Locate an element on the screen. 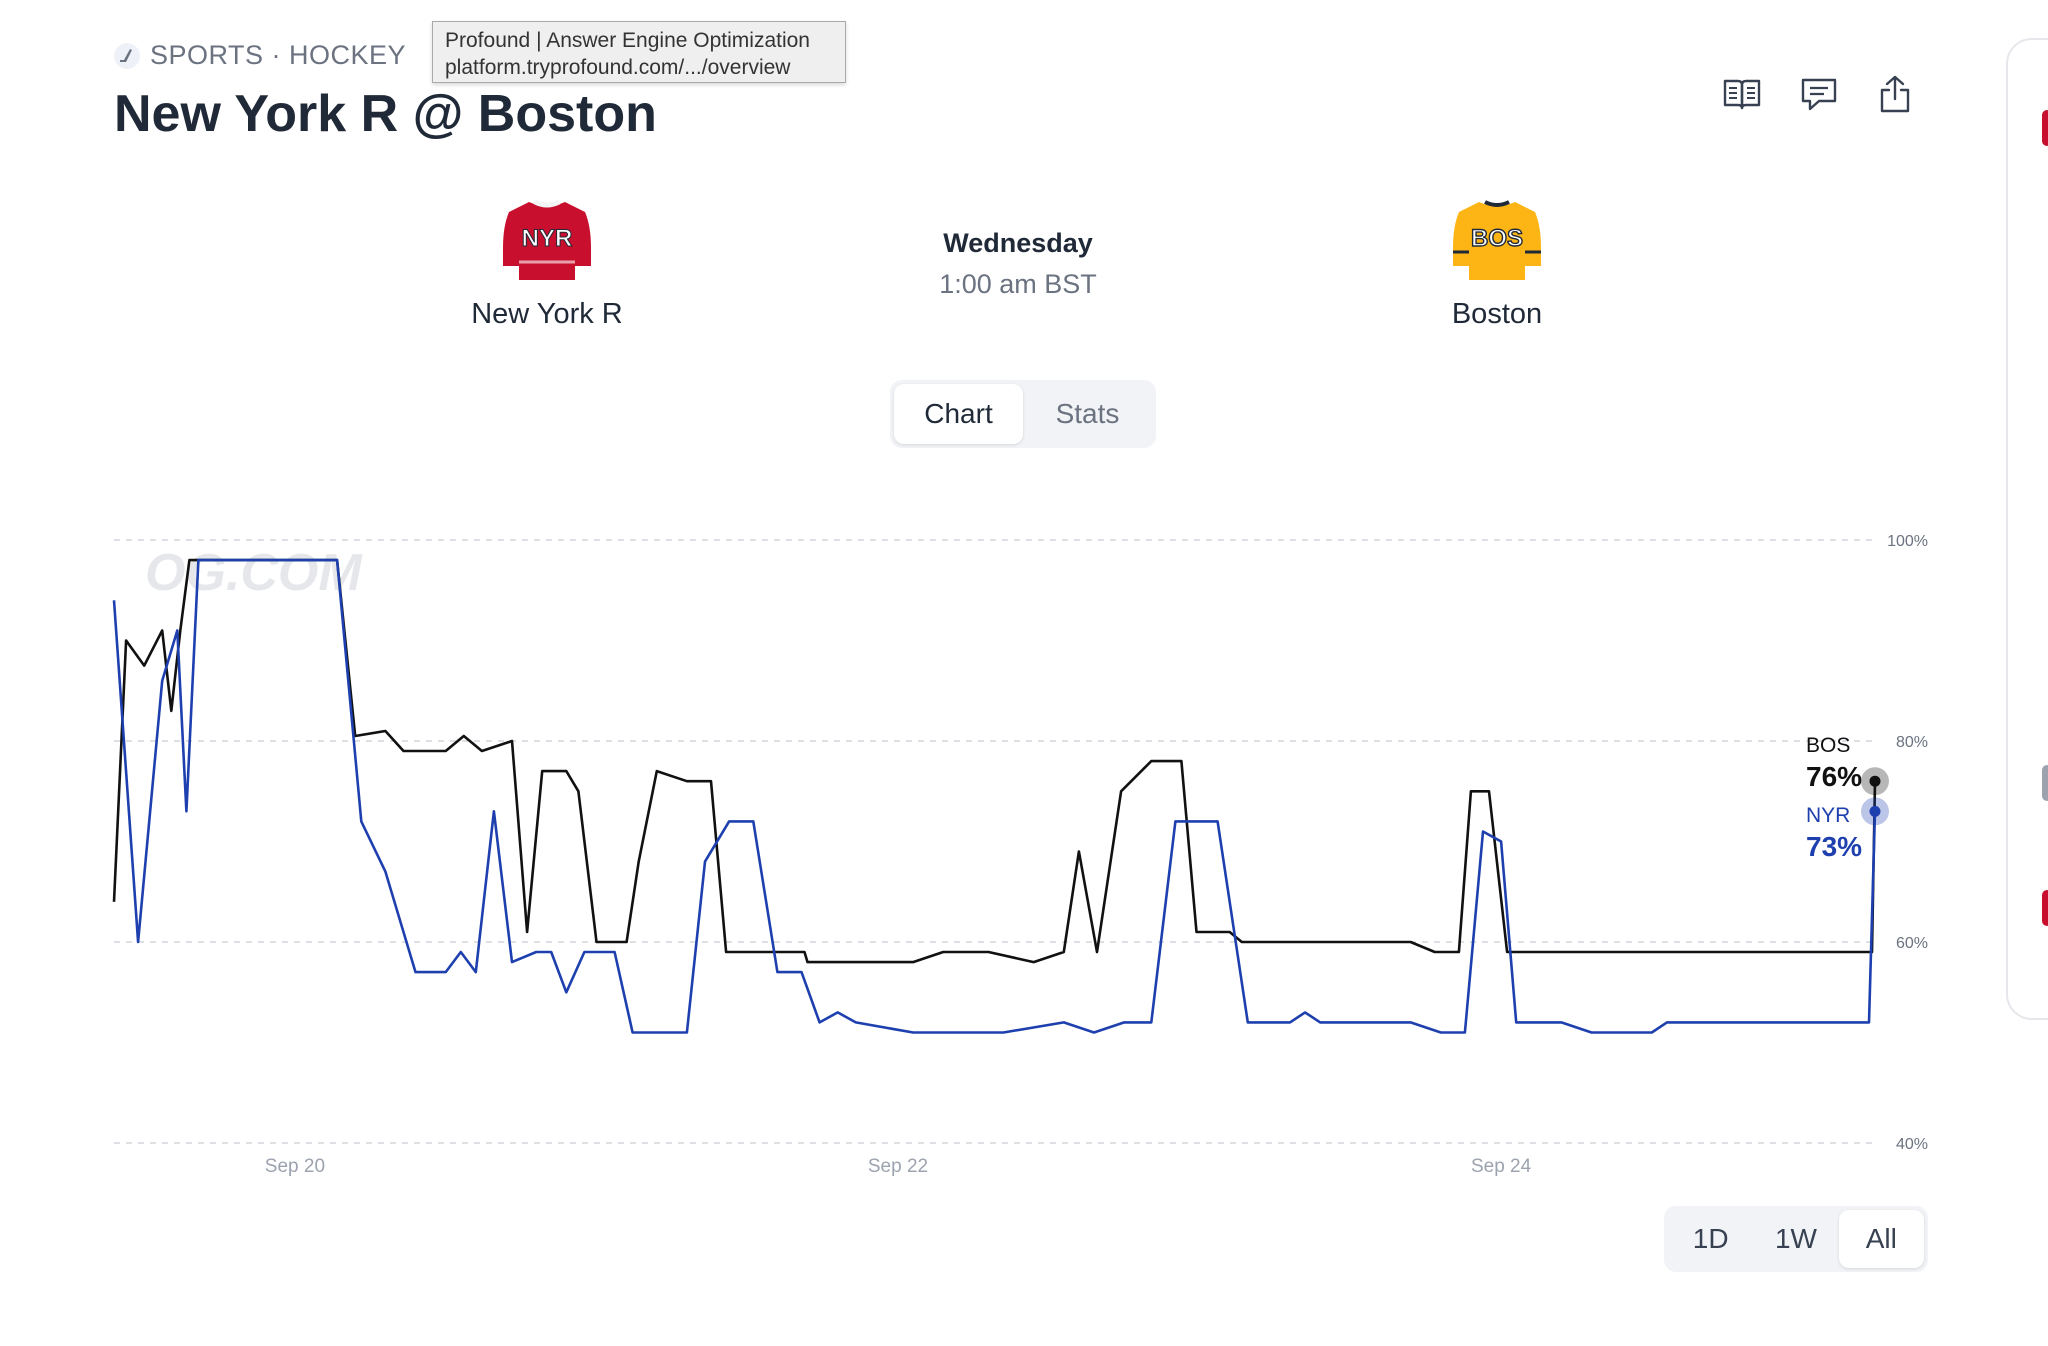  watermark: OG.COM is located at coordinates (254, 573).